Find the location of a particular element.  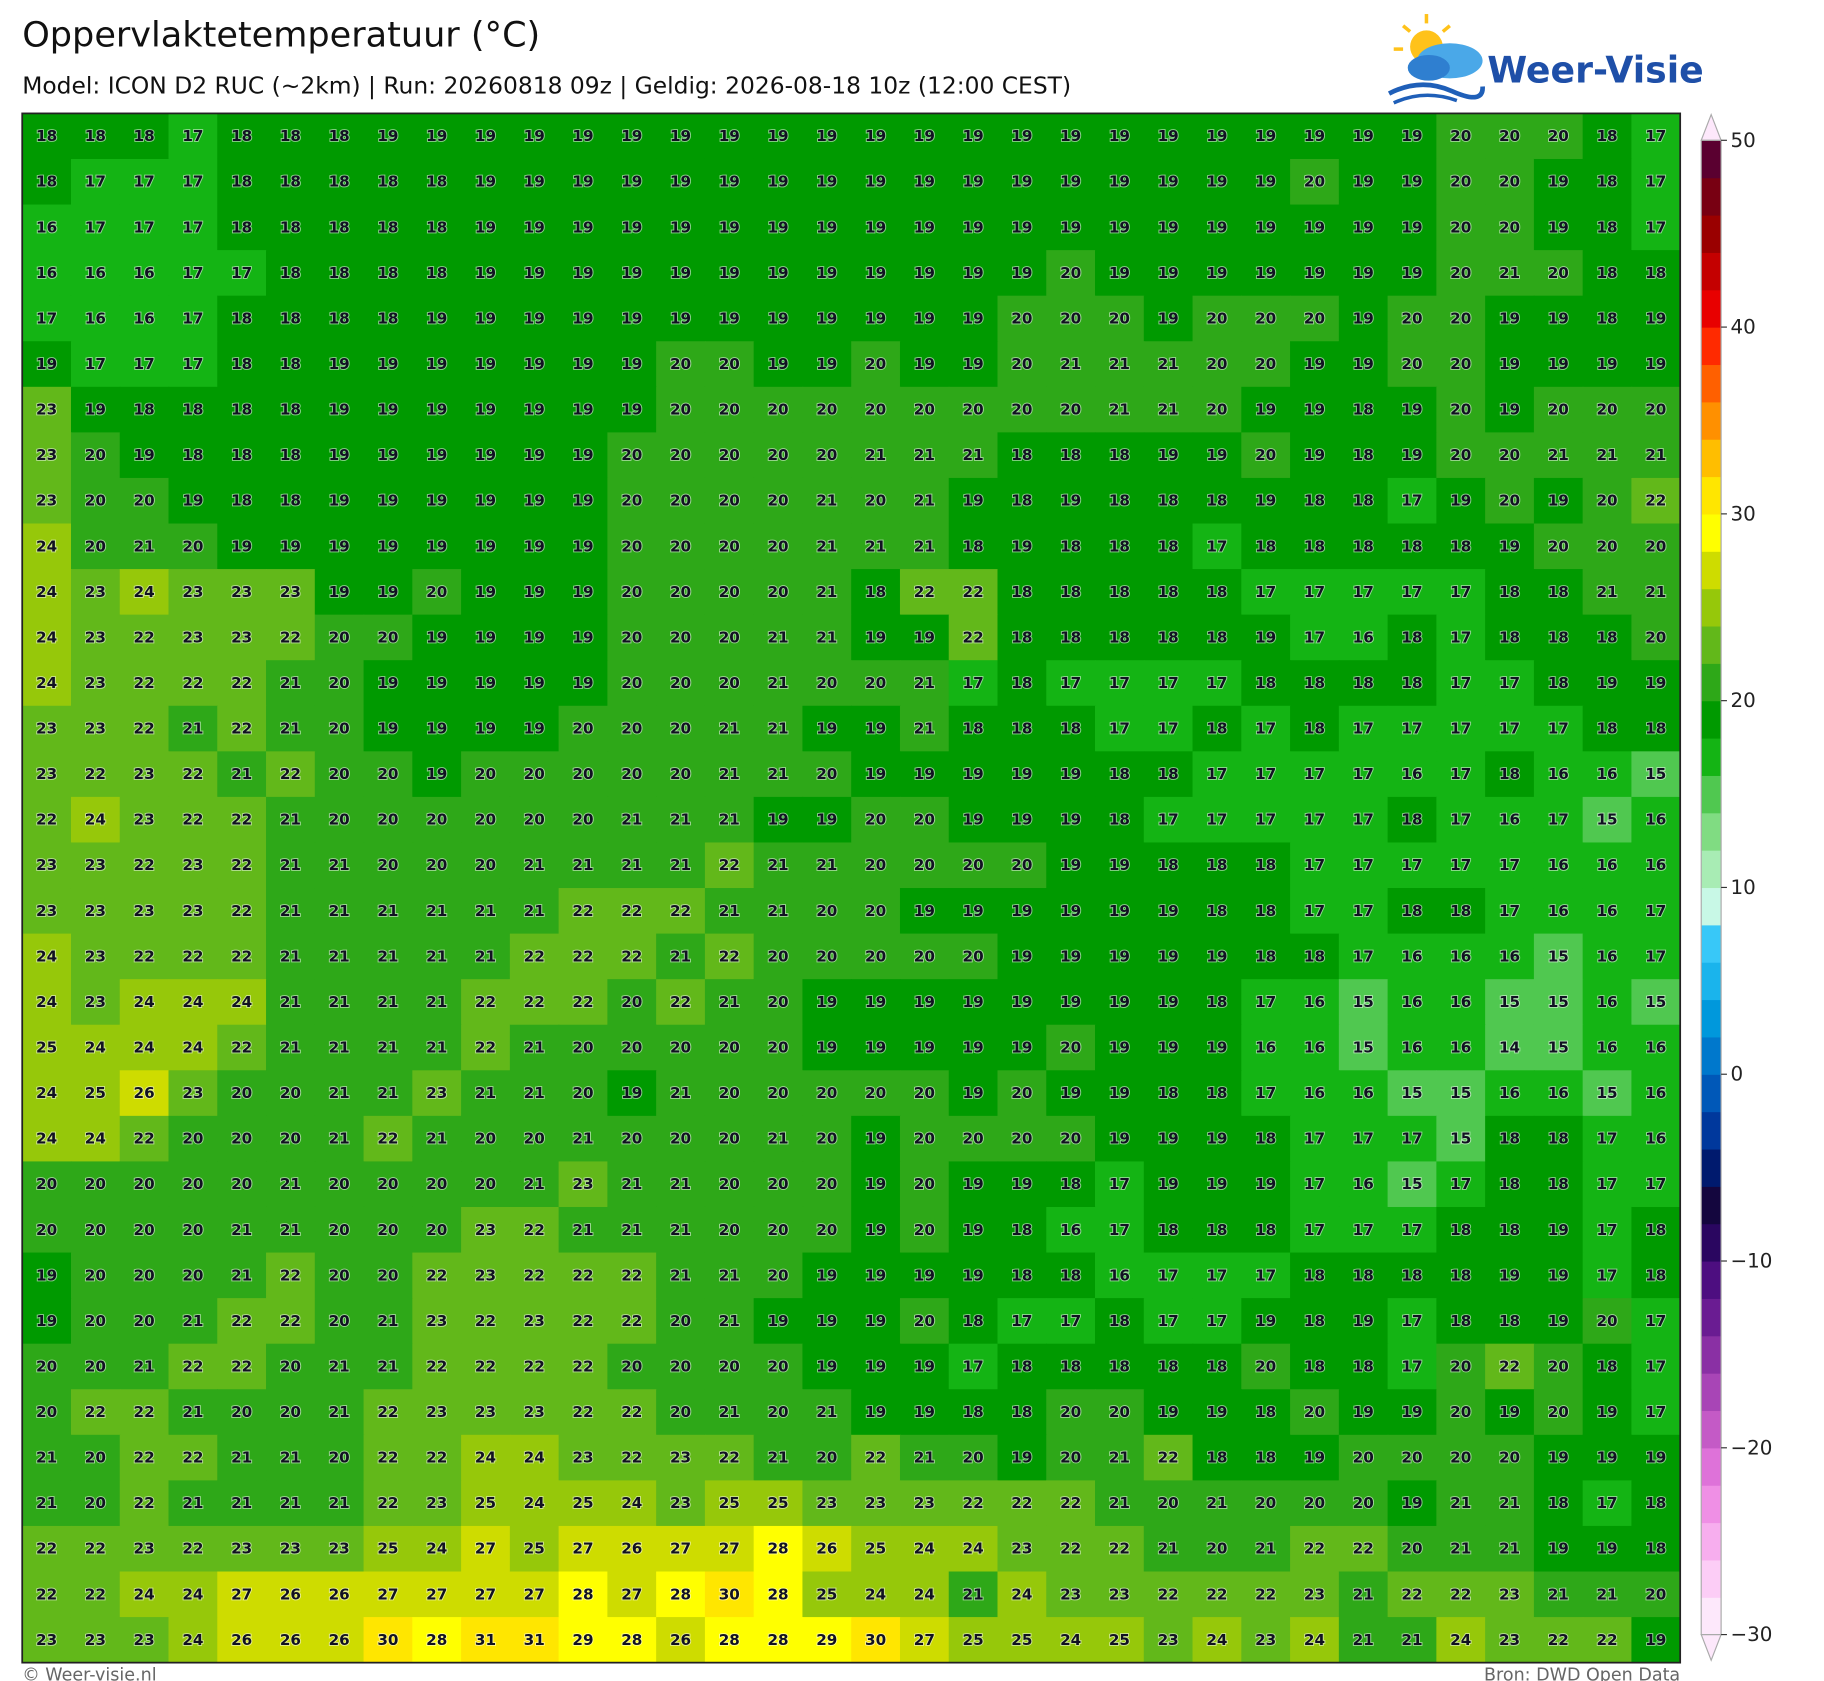

colorbar-tick-label: 20 is located at coordinates (1742, 700).